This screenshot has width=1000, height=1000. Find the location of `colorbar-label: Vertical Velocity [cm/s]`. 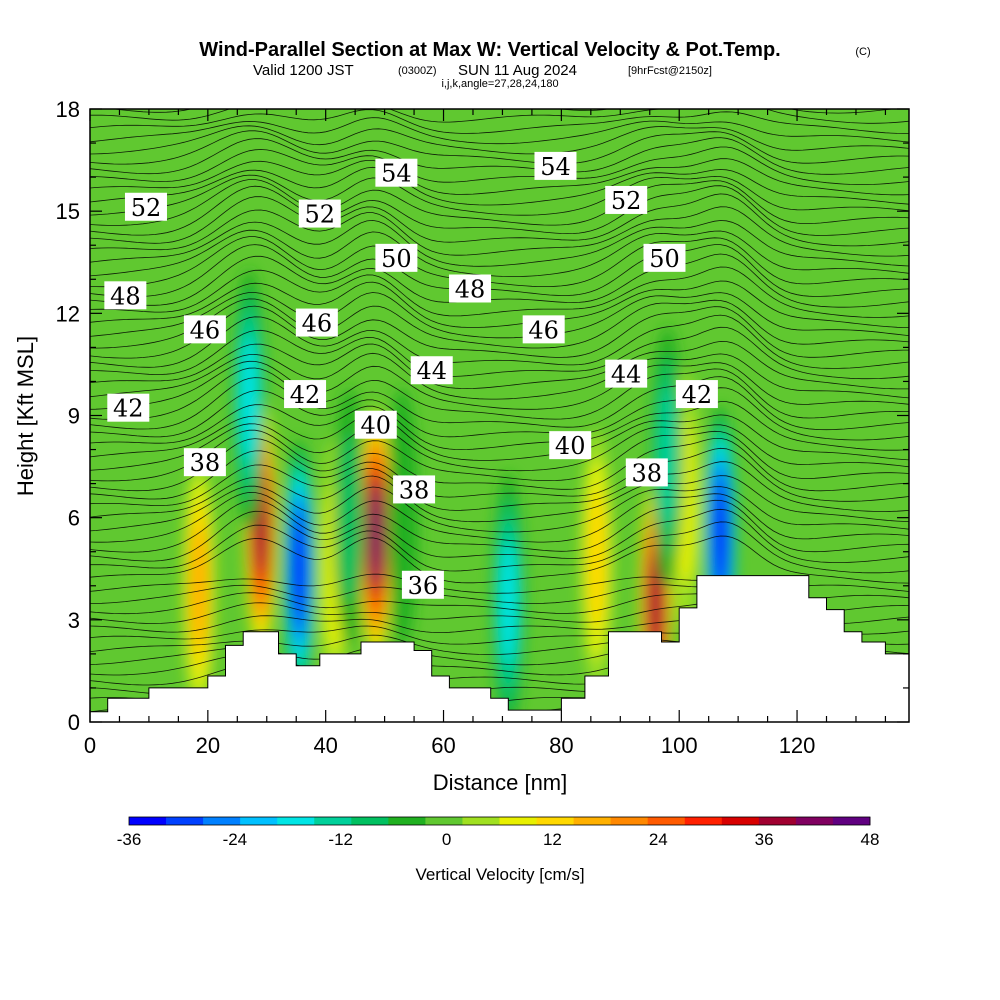

colorbar-label: Vertical Velocity [cm/s] is located at coordinates (499, 874).